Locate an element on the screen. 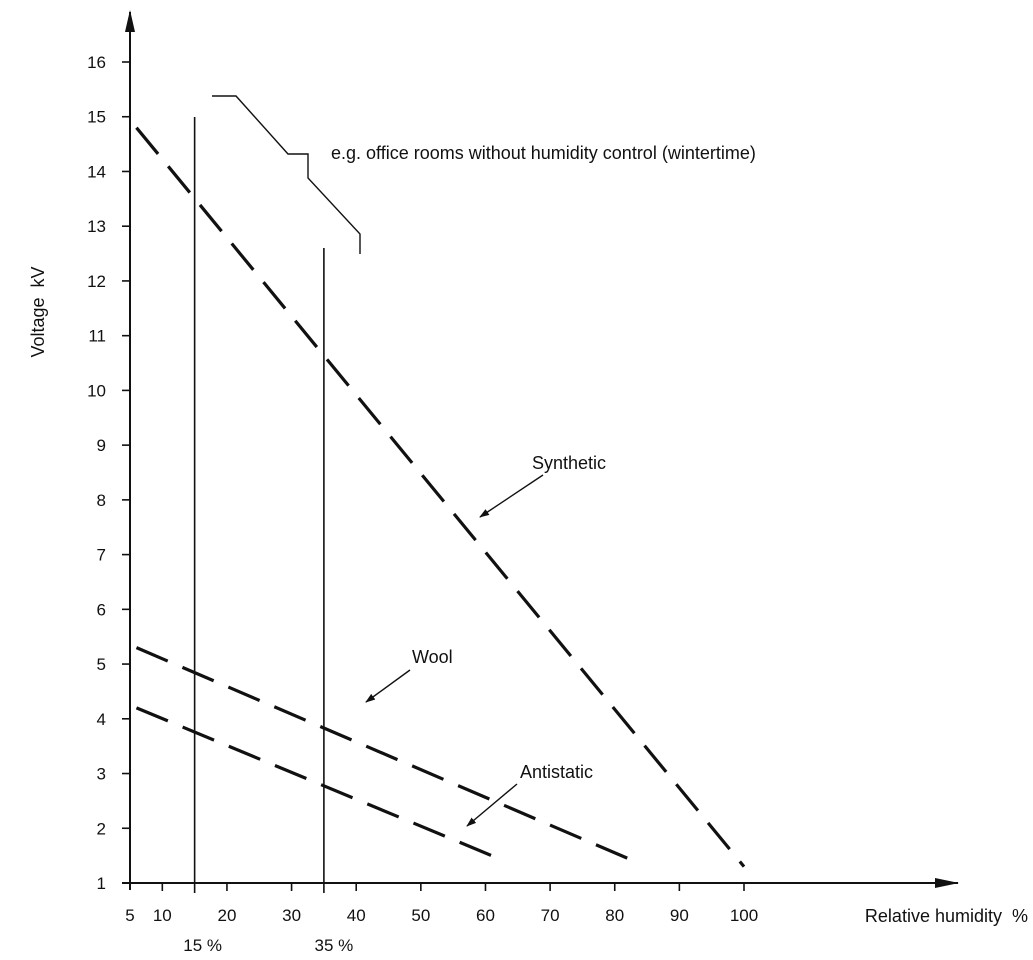 The height and width of the screenshot is (960, 1033). x-tick-label-10: 10 is located at coordinates (162, 915).